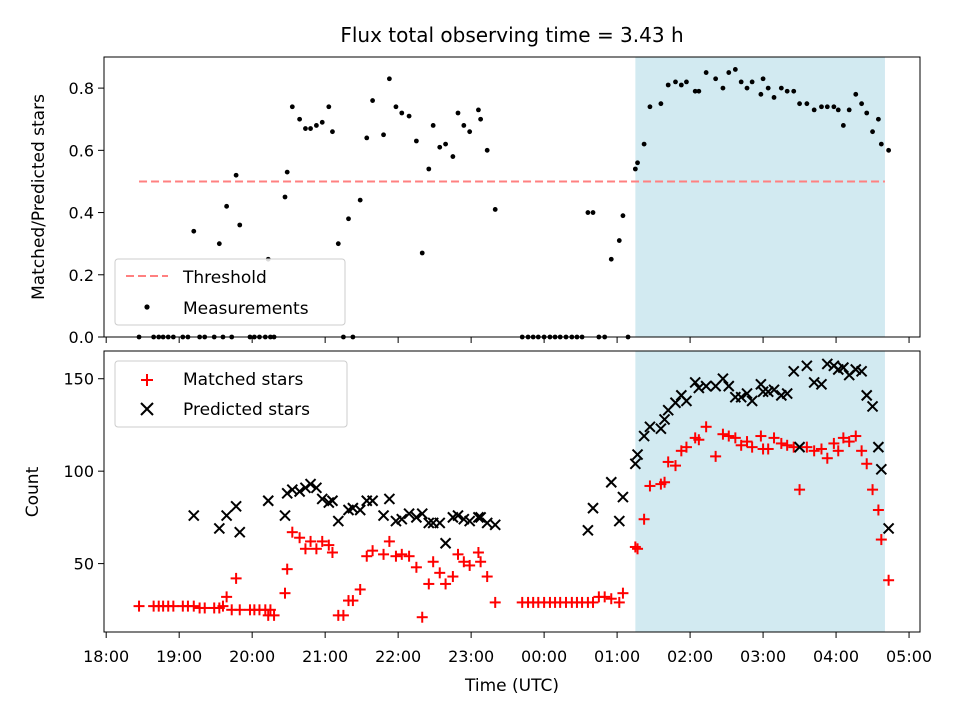 The width and height of the screenshot is (960, 720). I want to click on legend-measurements-label: Measurements, so click(246, 309).